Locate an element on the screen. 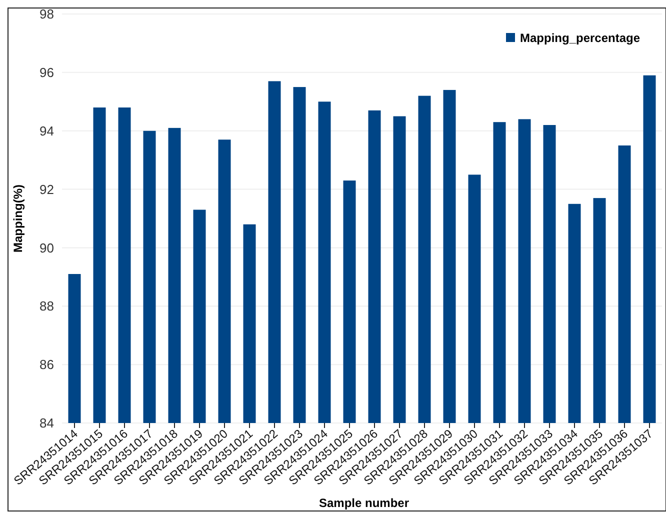  y-tick-label: 86 is located at coordinates (47, 364).